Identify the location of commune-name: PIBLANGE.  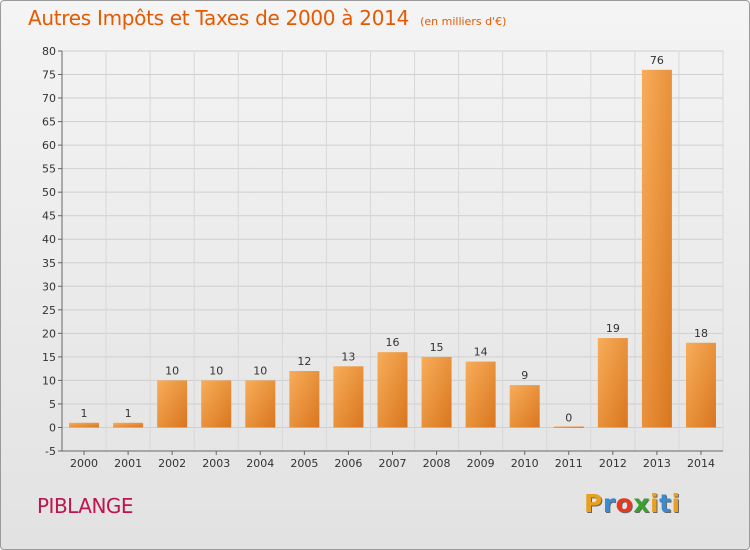
(85, 506).